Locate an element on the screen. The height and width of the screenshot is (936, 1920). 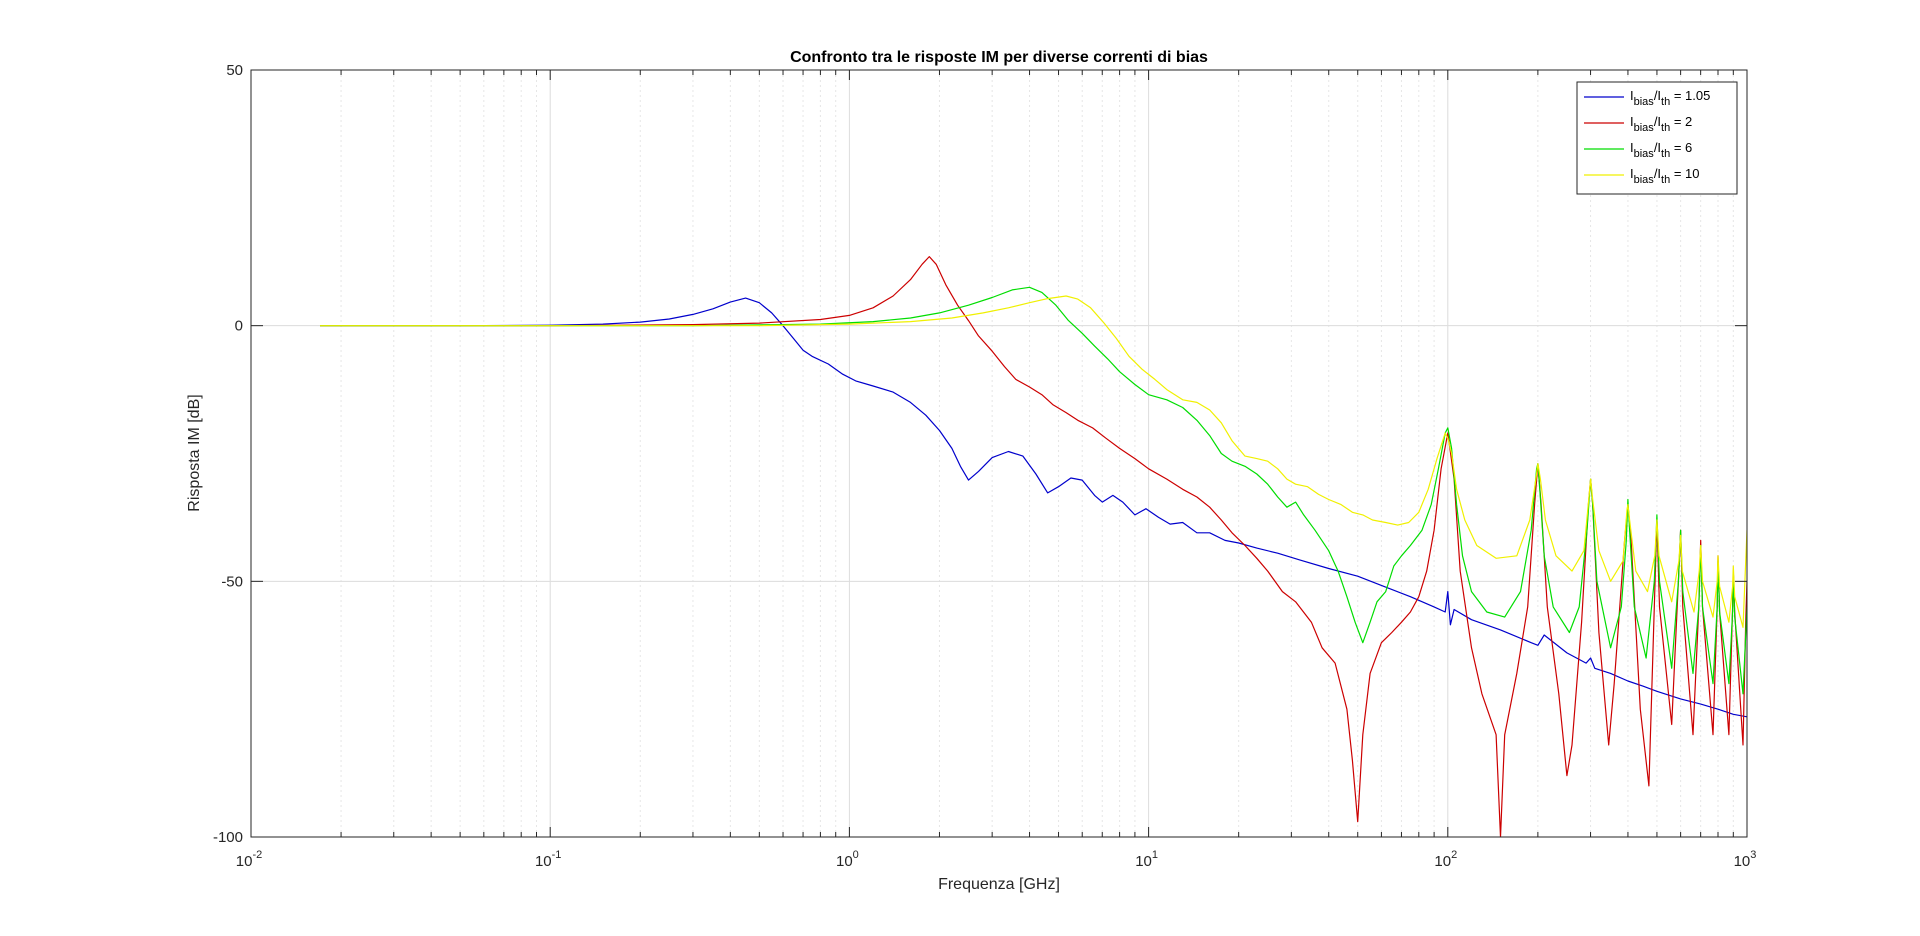
legend-label-2: Ibias/Ith = 2 is located at coordinates (1661, 124).